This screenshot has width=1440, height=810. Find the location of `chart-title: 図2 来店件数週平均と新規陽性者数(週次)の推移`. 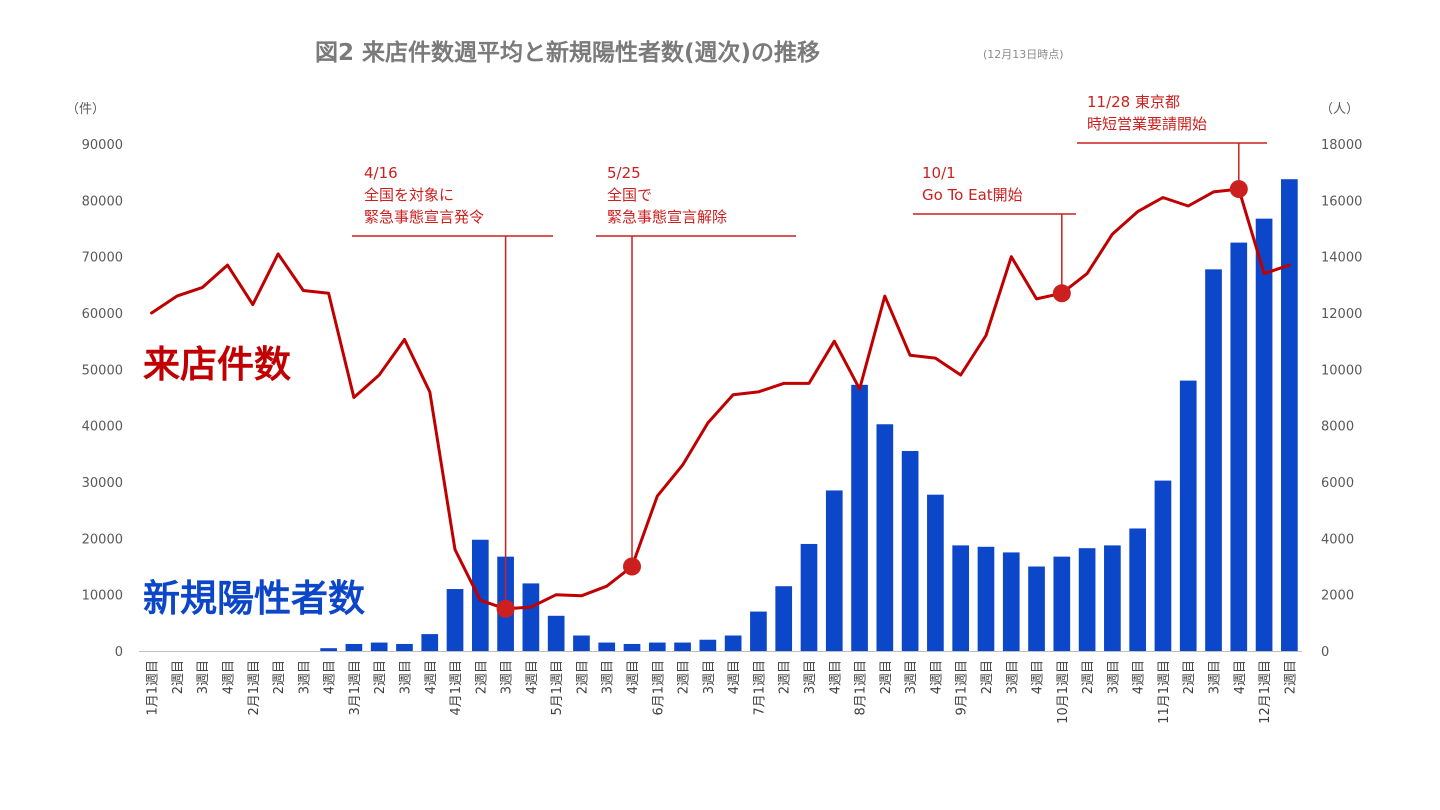

chart-title: 図2 来店件数週平均と新規陽性者数(週次)の推移 is located at coordinates (567, 52).